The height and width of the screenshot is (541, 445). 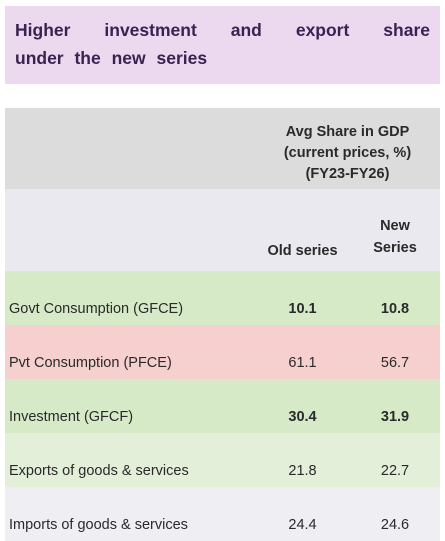 I want to click on table-row: Exports of goods & services 21.8 22.7, so click(x=222, y=460).